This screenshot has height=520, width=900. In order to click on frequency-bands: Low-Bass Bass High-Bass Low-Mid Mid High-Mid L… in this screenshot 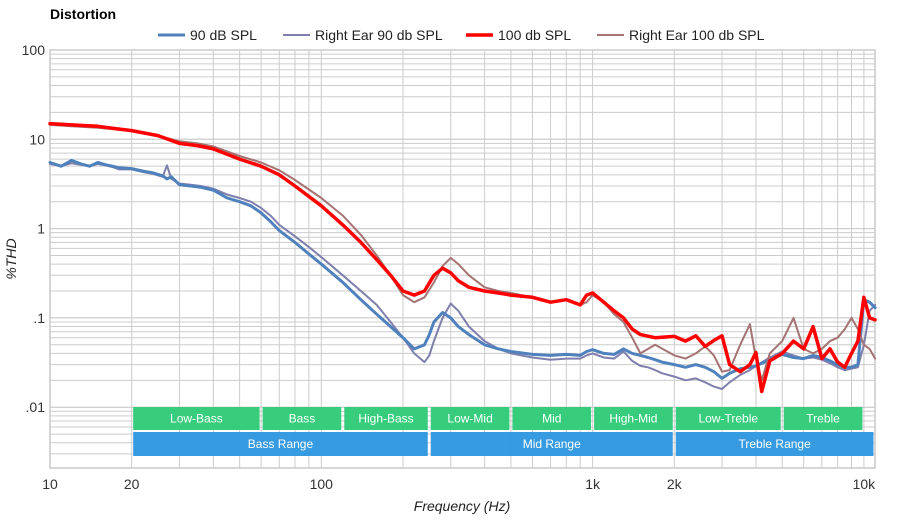, I will do `click(503, 431)`.